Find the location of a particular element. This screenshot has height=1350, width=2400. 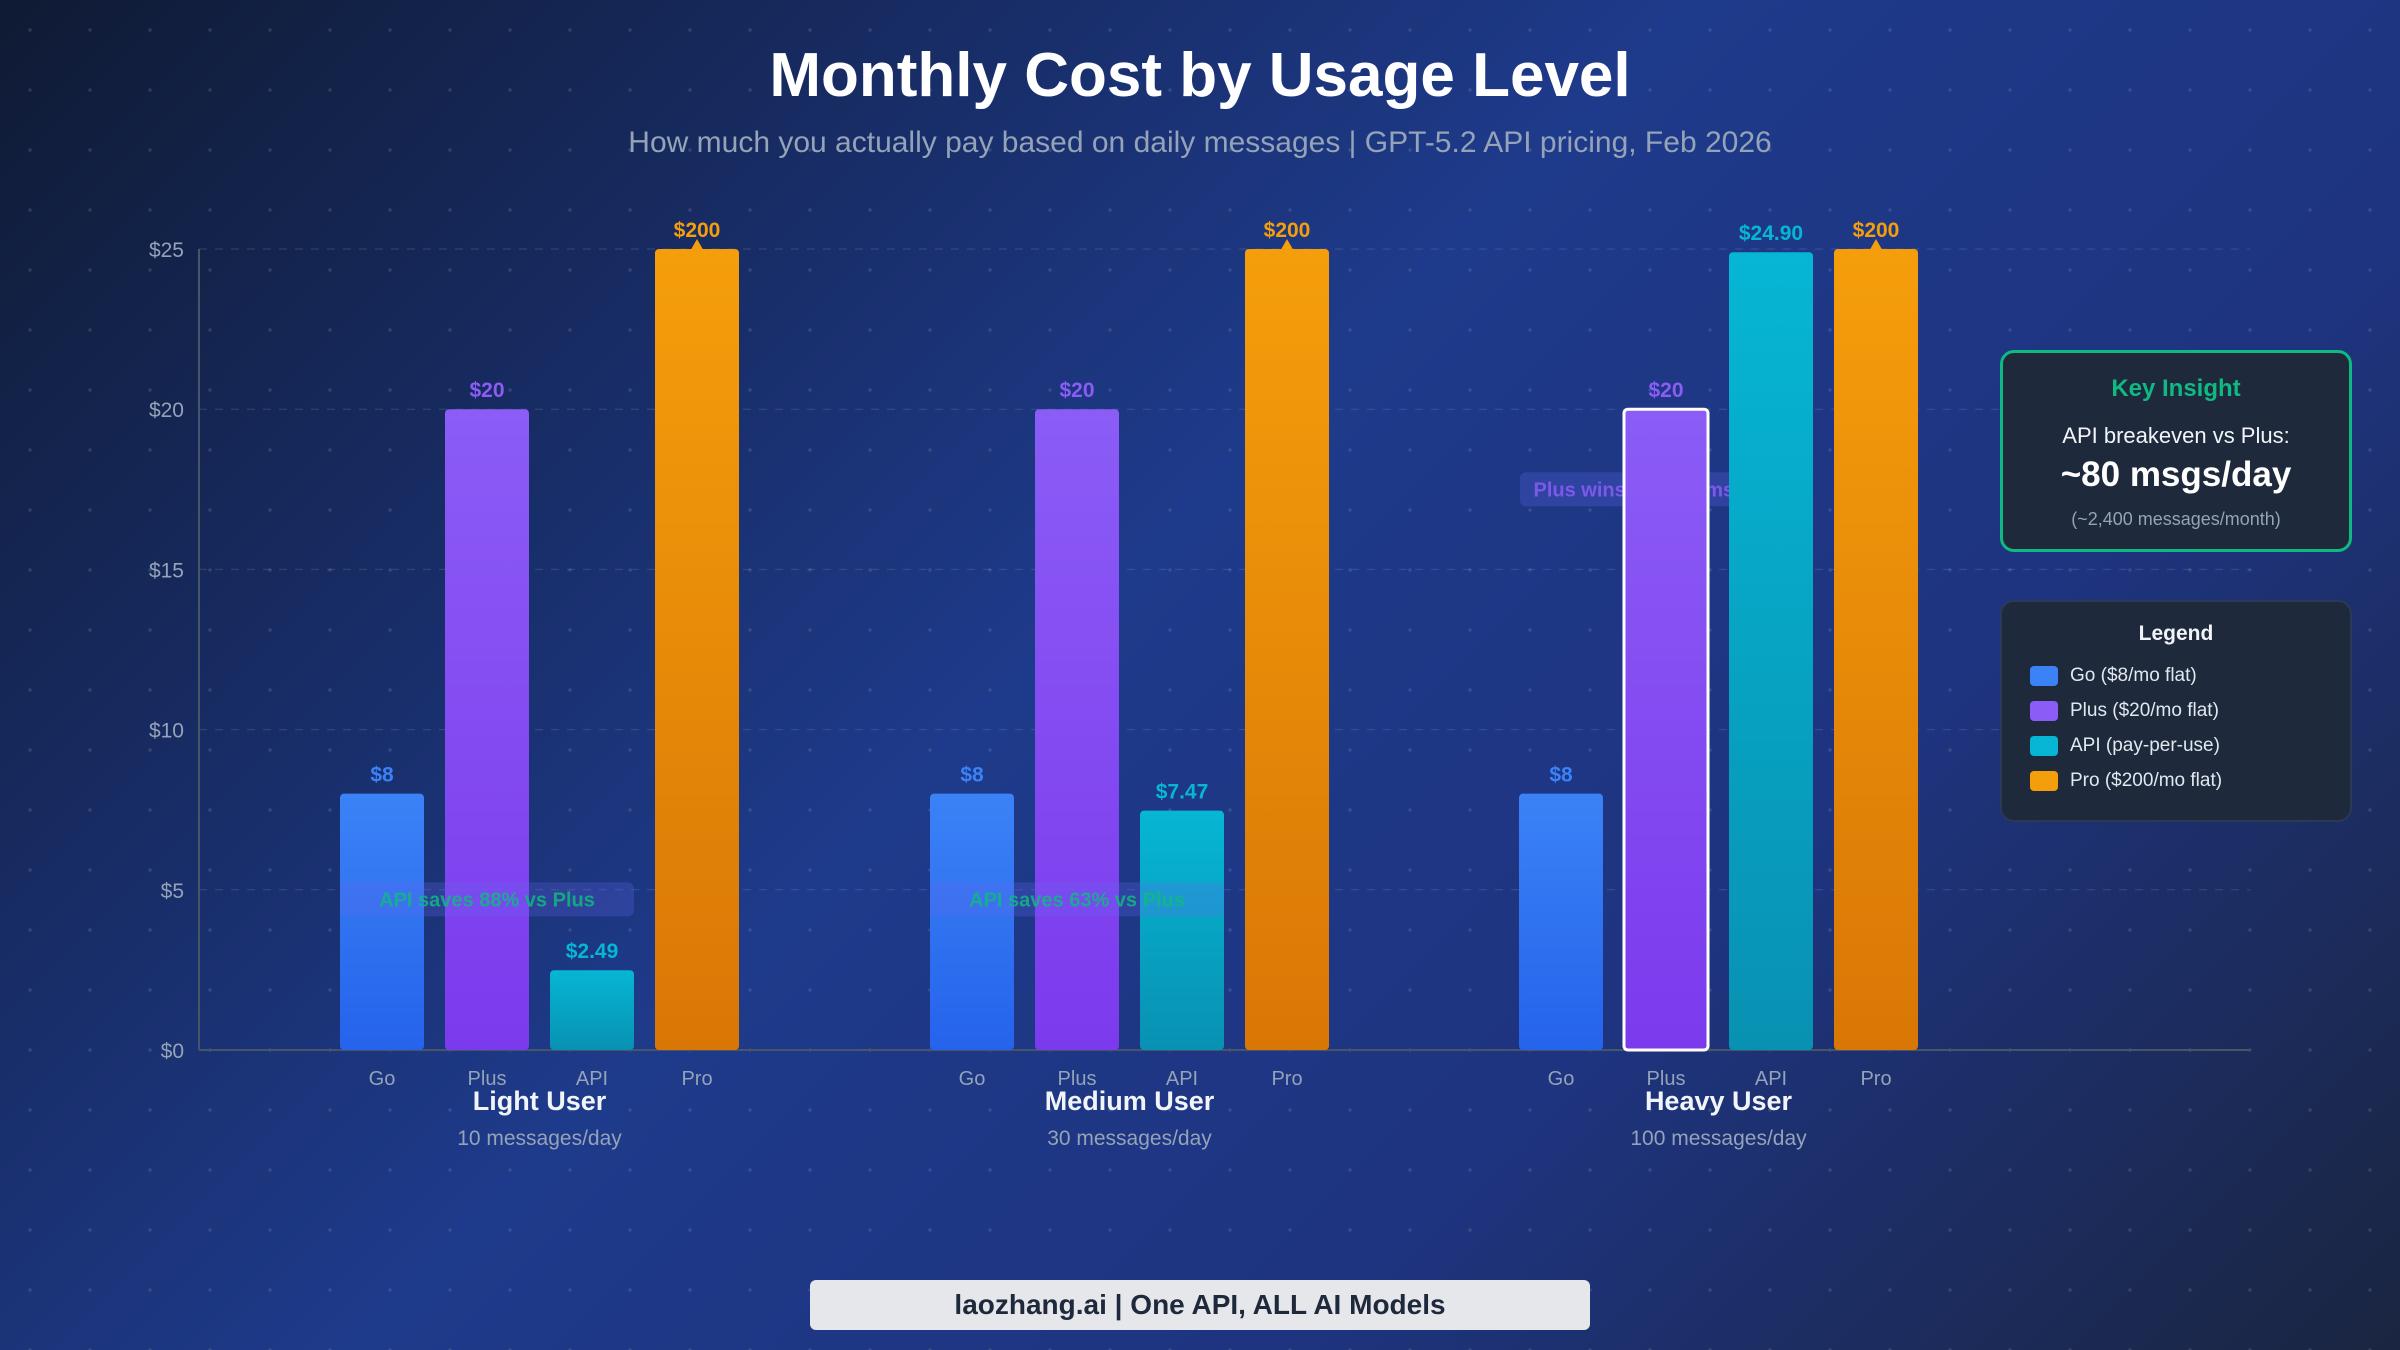

insight-note: (~2,400 messages/month) is located at coordinates (2176, 519).